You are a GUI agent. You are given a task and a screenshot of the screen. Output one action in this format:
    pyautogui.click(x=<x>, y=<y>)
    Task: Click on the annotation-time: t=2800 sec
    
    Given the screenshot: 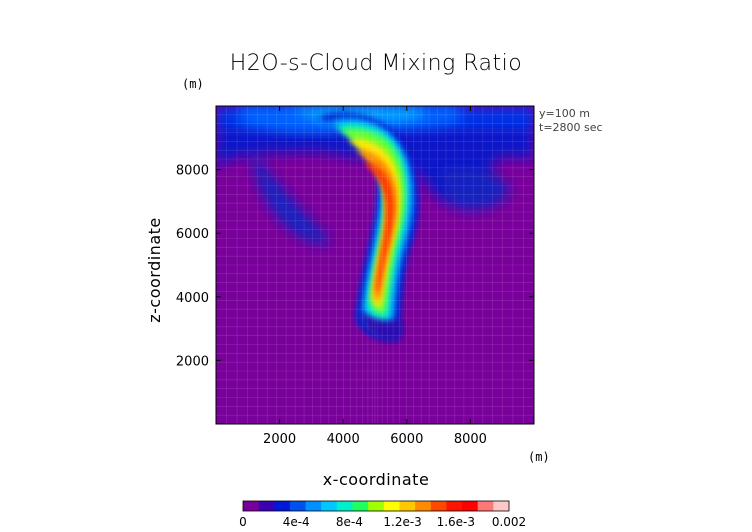 What is the action you would take?
    pyautogui.click(x=571, y=127)
    